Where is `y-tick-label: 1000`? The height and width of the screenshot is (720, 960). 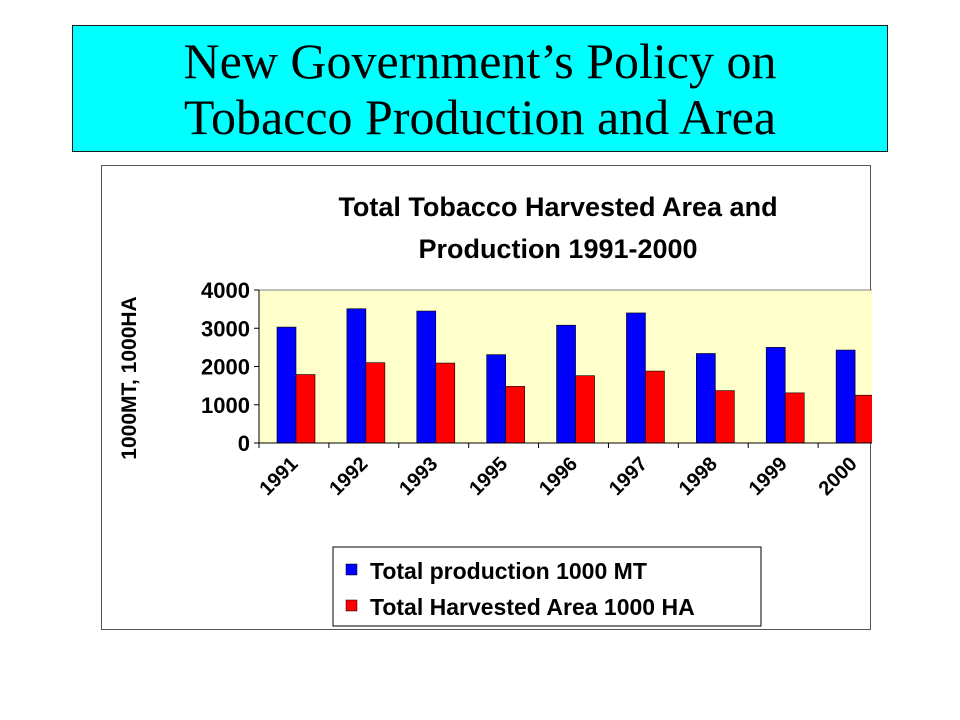
y-tick-label: 1000 is located at coordinates (225, 405).